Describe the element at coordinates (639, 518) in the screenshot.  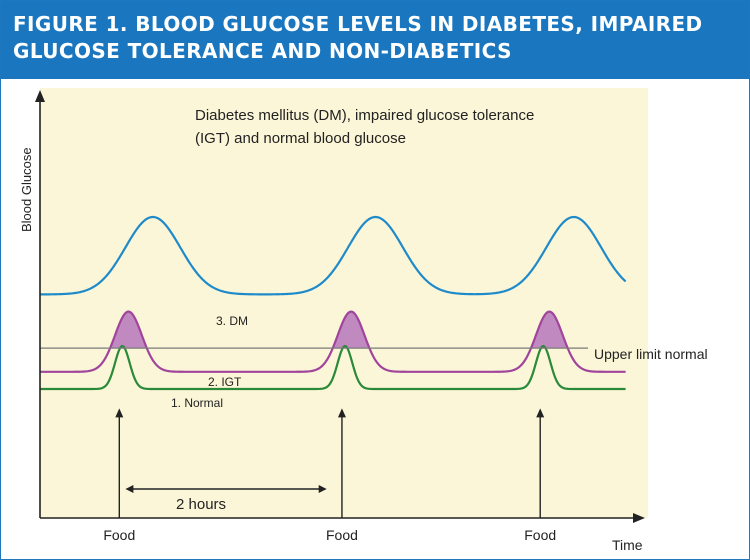
I see `x-axis-arrowhead` at that location.